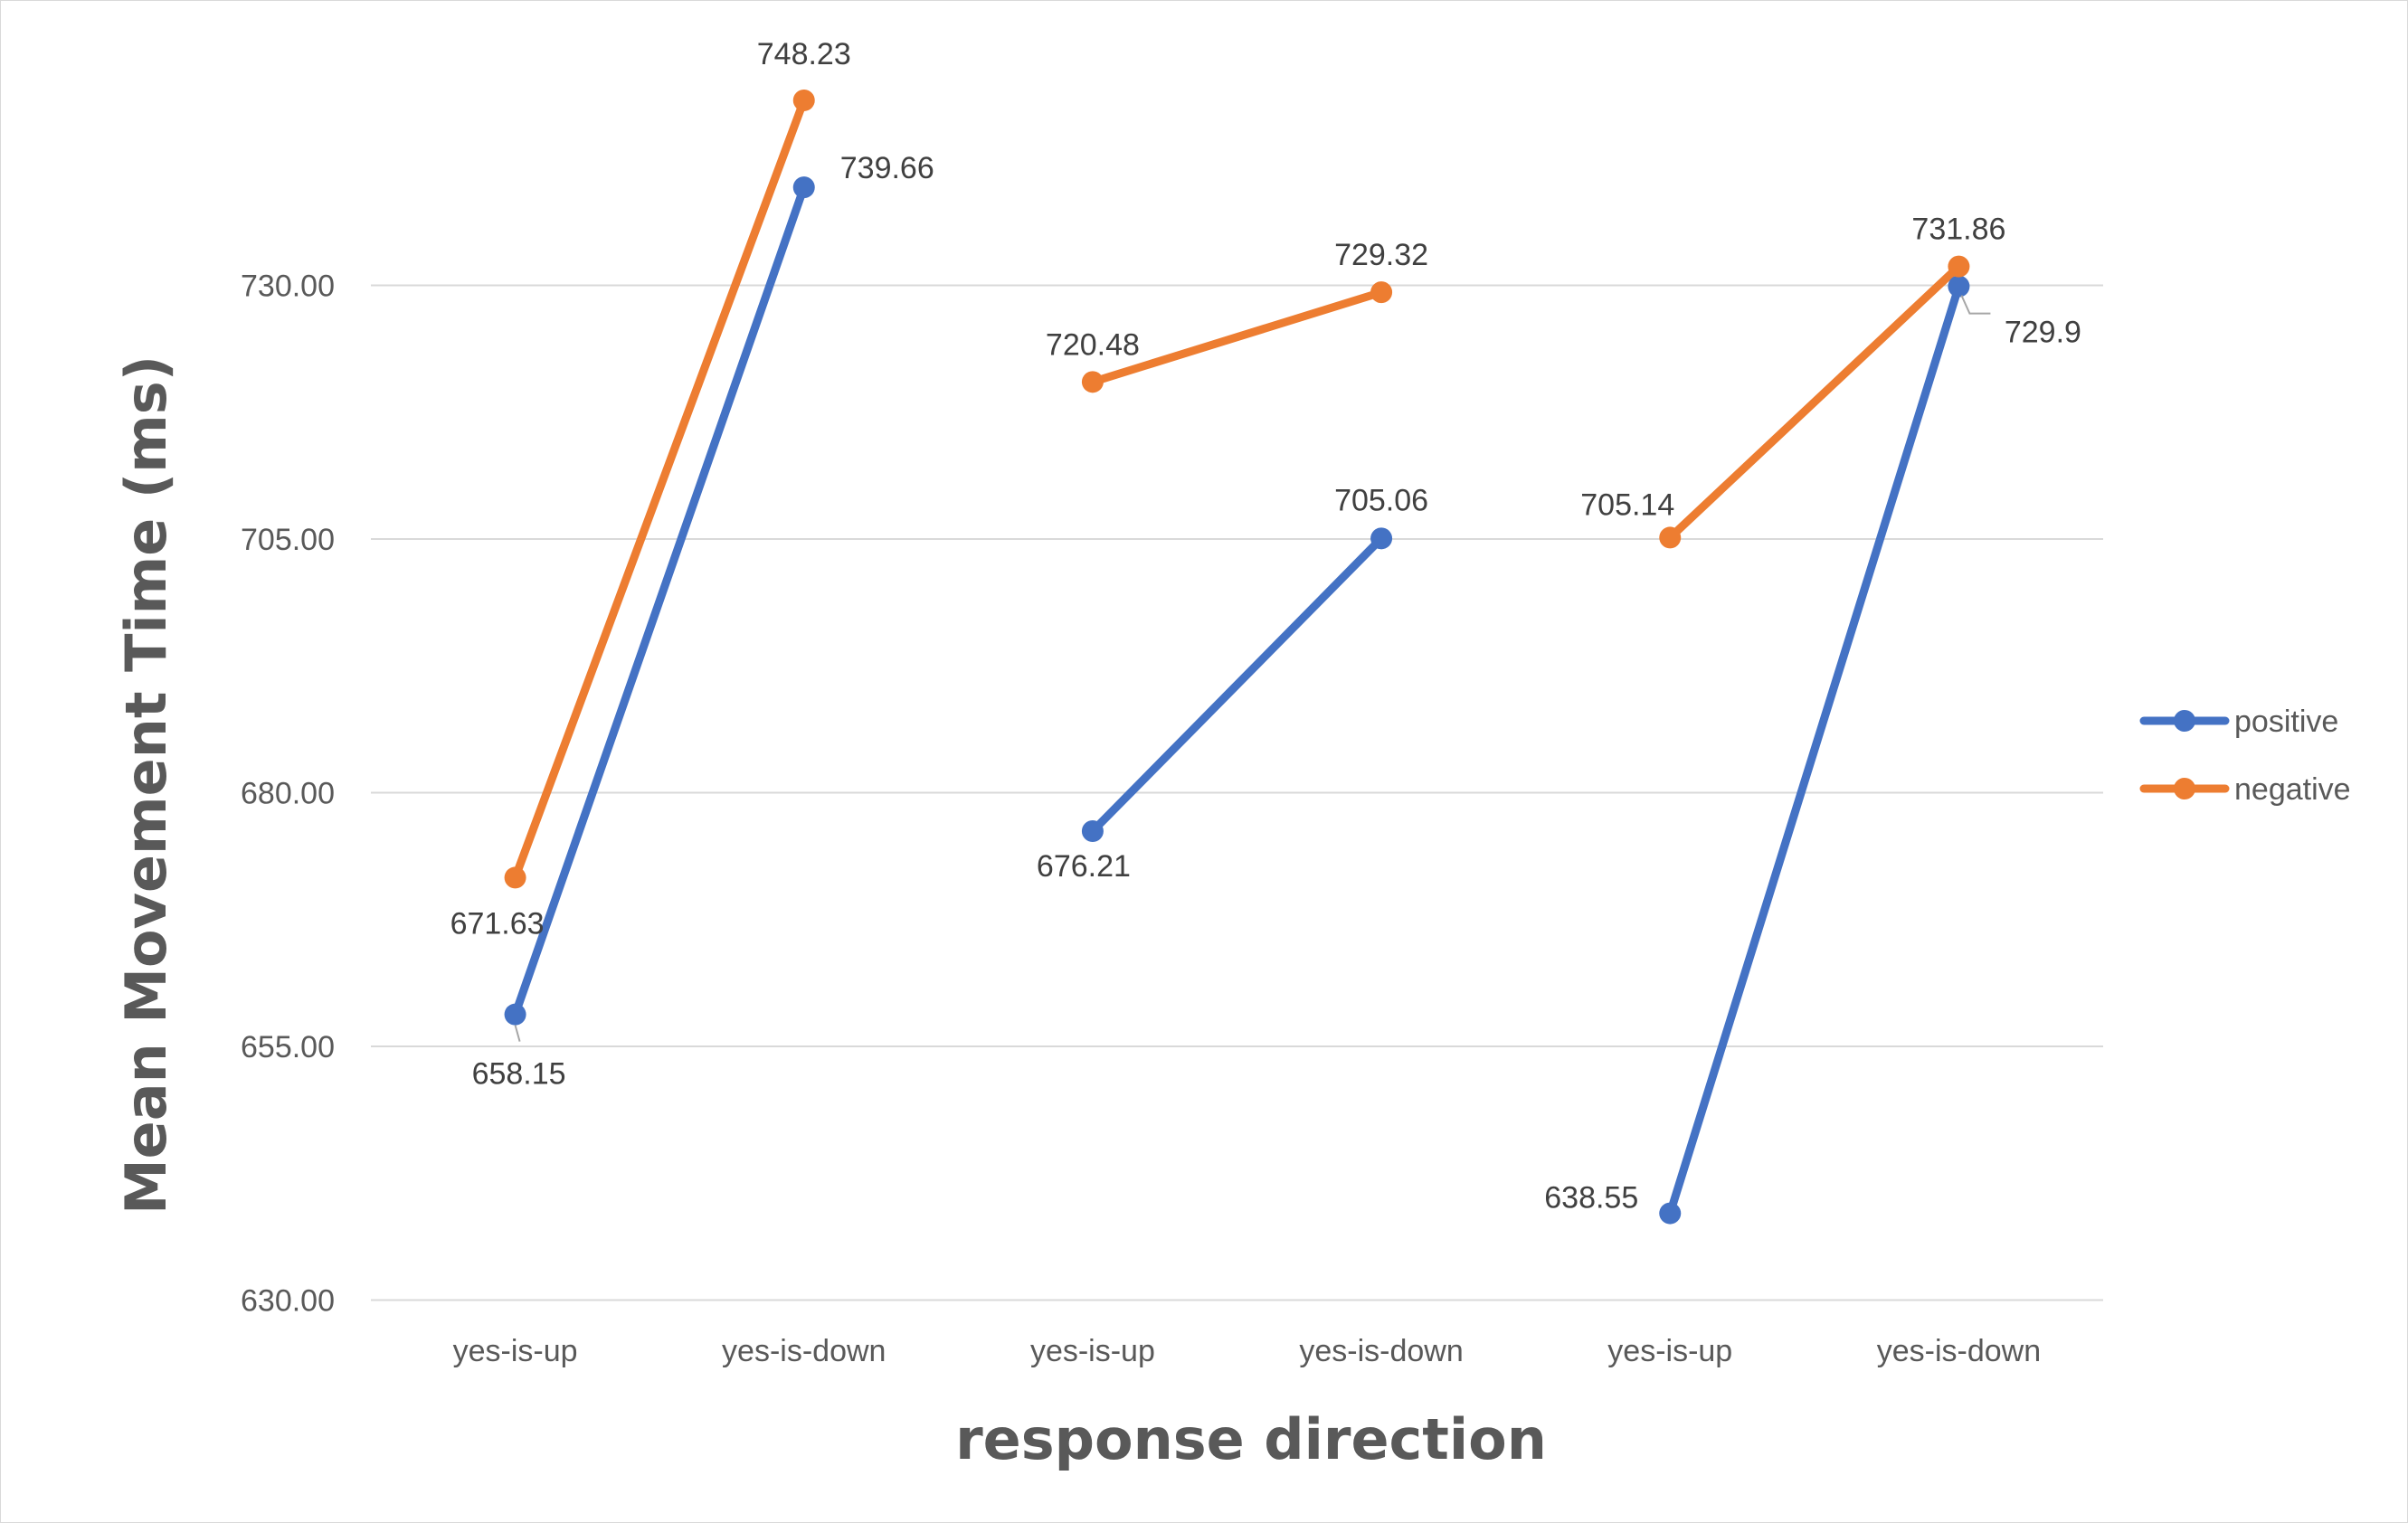 This screenshot has width=2408, height=1523. I want to click on legend-label-positive: positive, so click(2286, 722).